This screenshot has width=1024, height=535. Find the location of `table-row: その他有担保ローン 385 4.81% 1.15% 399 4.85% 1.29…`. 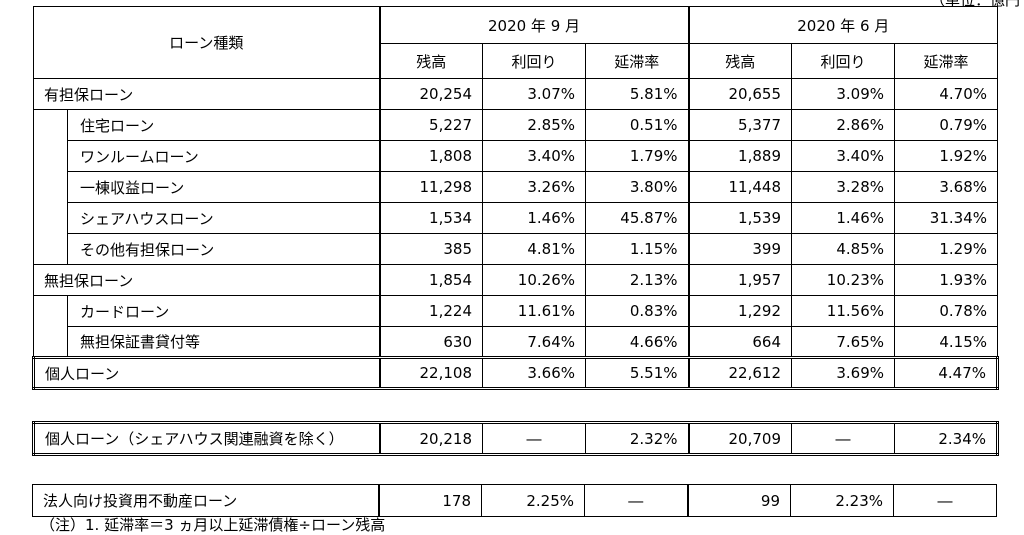

table-row: その他有担保ローン 385 4.81% 1.15% 399 4.85% 1.29… is located at coordinates (515, 249).